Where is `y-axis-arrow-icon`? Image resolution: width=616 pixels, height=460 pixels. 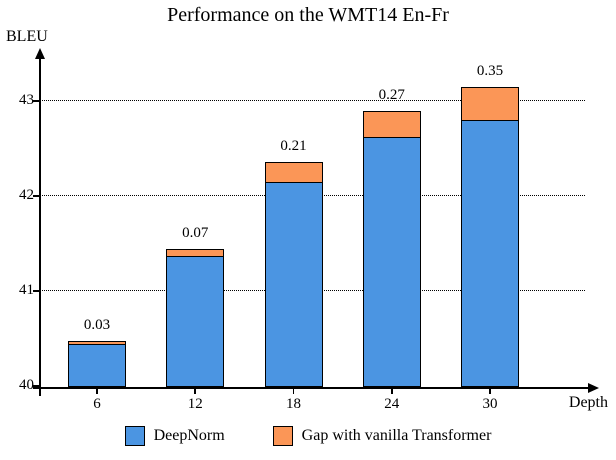
y-axis-arrow-icon is located at coordinates (40, 53).